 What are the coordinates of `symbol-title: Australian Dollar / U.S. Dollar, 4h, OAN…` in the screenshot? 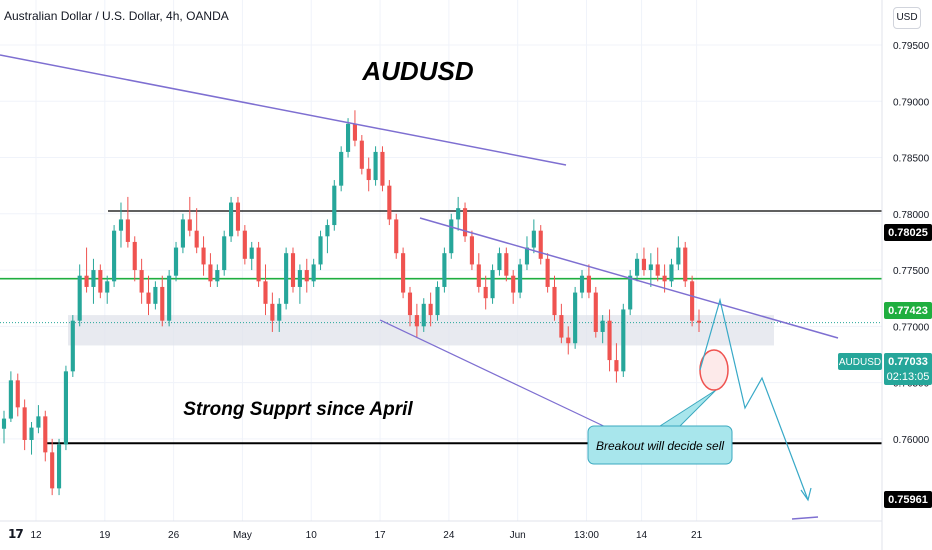 It's located at (116, 16).